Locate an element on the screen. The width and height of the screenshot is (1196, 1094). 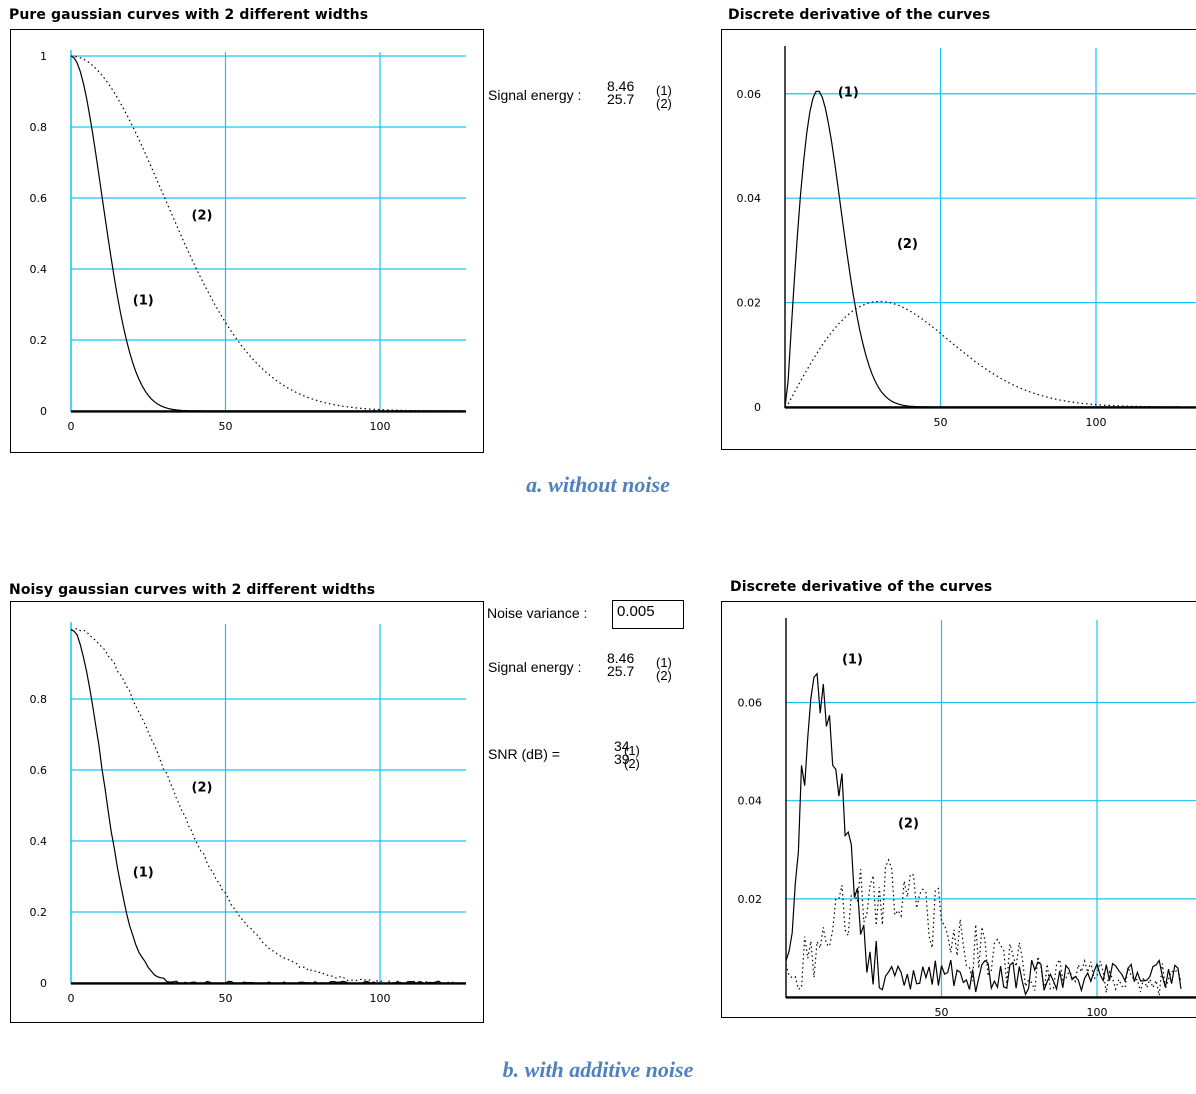
y-tick-label: 1 is located at coordinates (43, 56).